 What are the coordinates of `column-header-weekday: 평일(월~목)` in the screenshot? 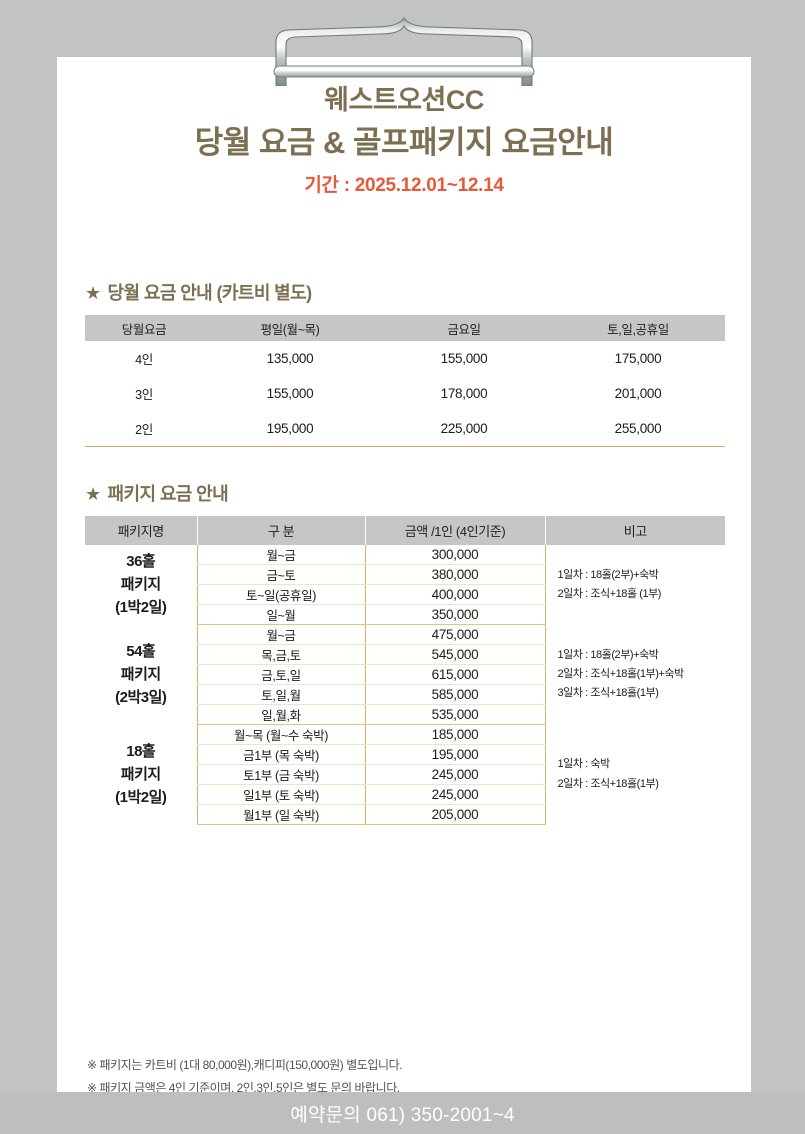 It's located at (290, 328).